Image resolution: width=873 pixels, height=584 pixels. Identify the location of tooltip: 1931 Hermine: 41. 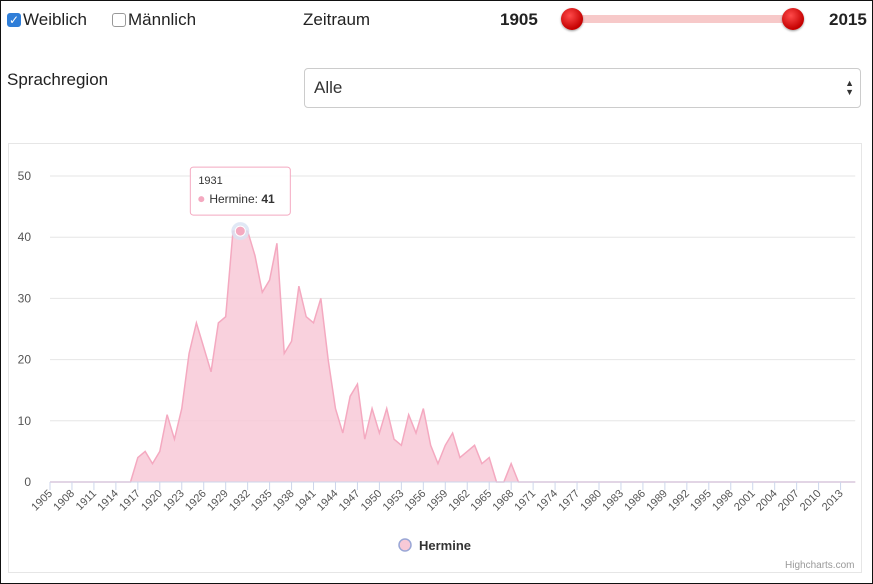
(240, 203).